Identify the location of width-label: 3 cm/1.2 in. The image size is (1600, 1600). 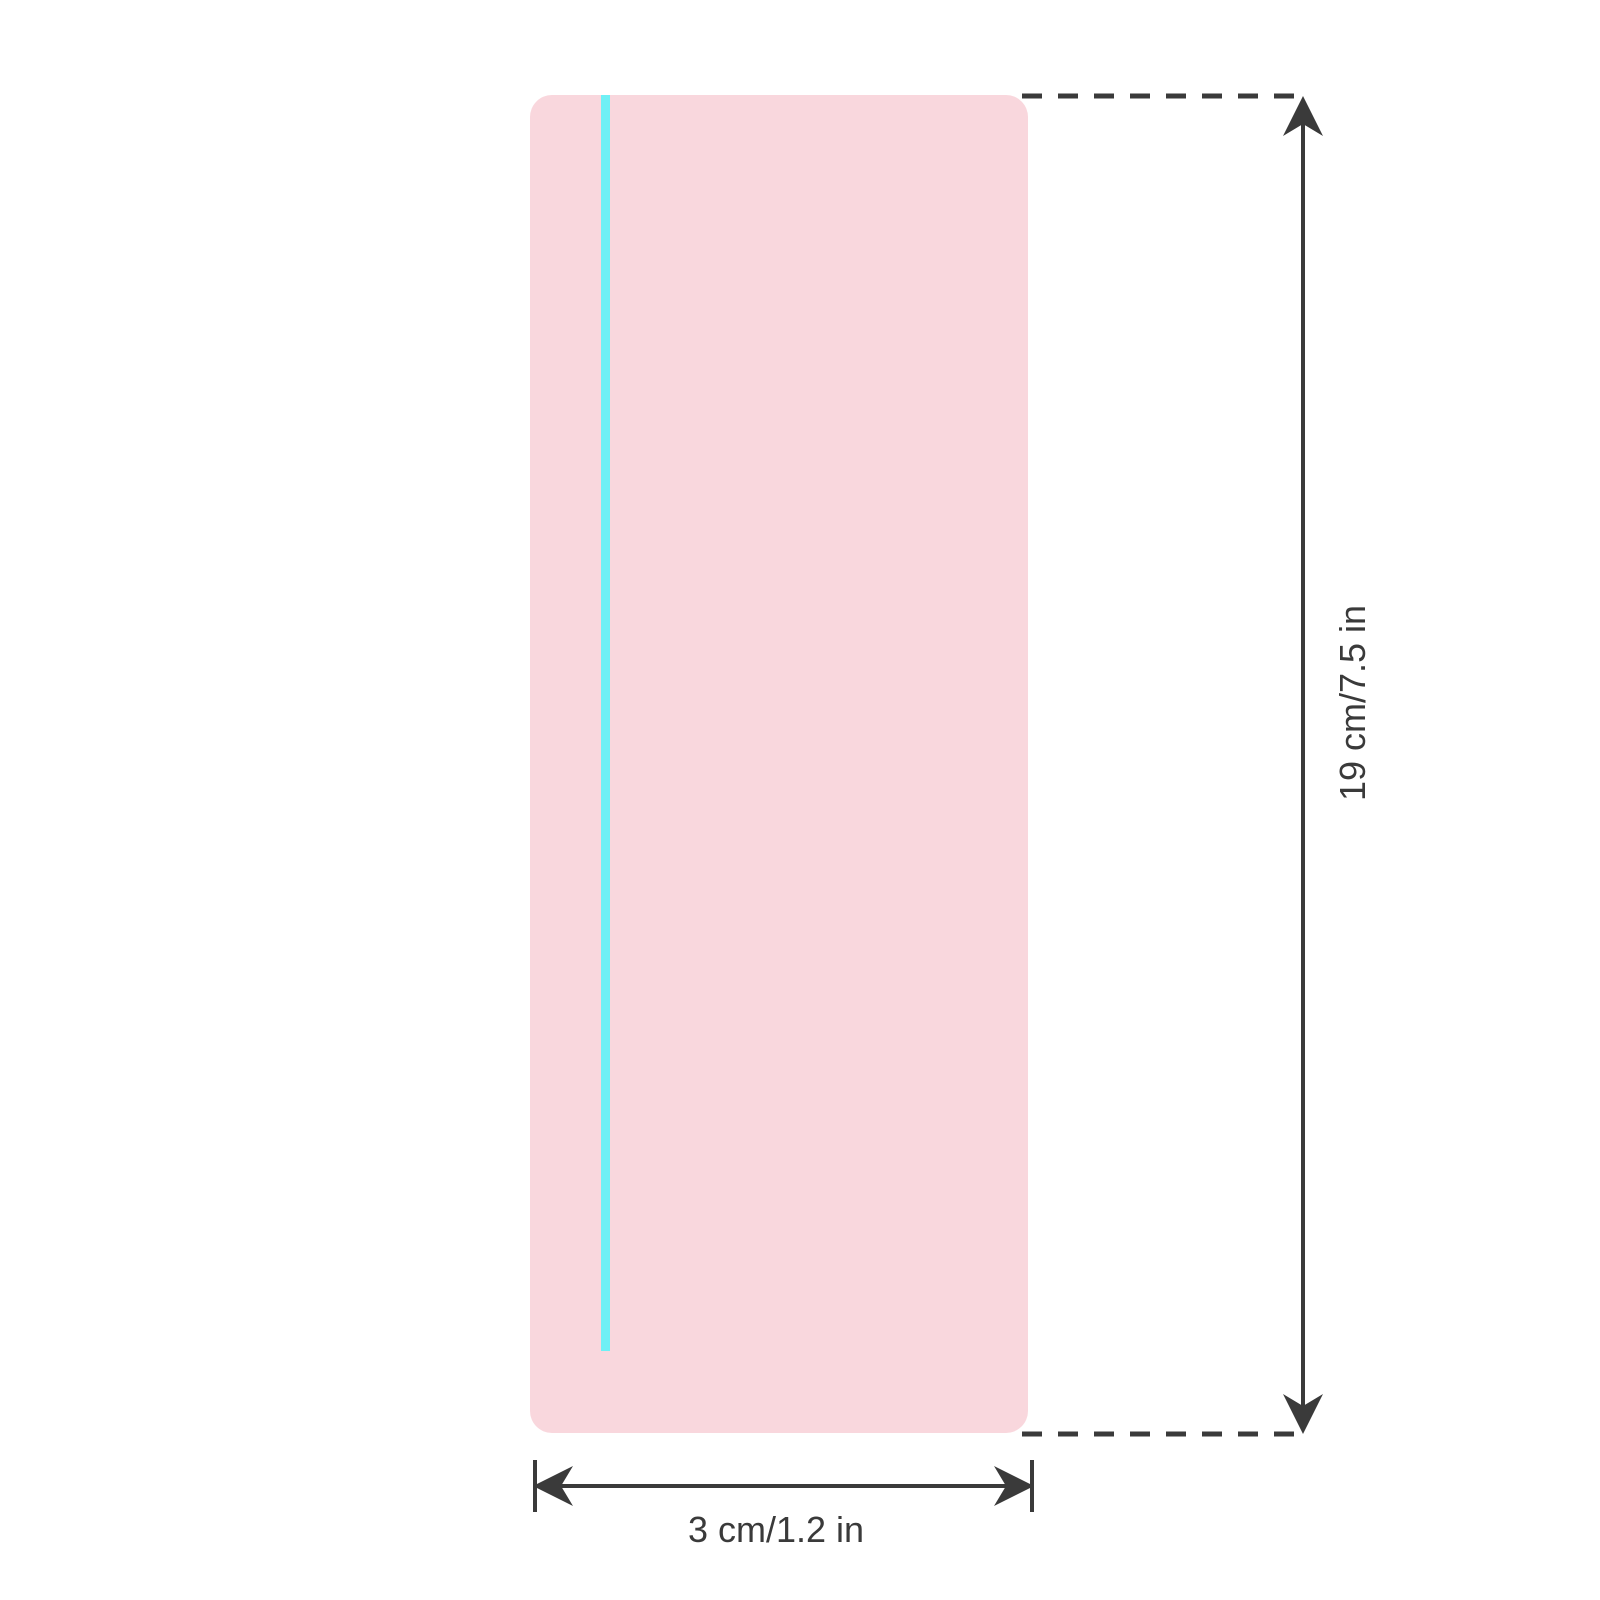
(776, 1529).